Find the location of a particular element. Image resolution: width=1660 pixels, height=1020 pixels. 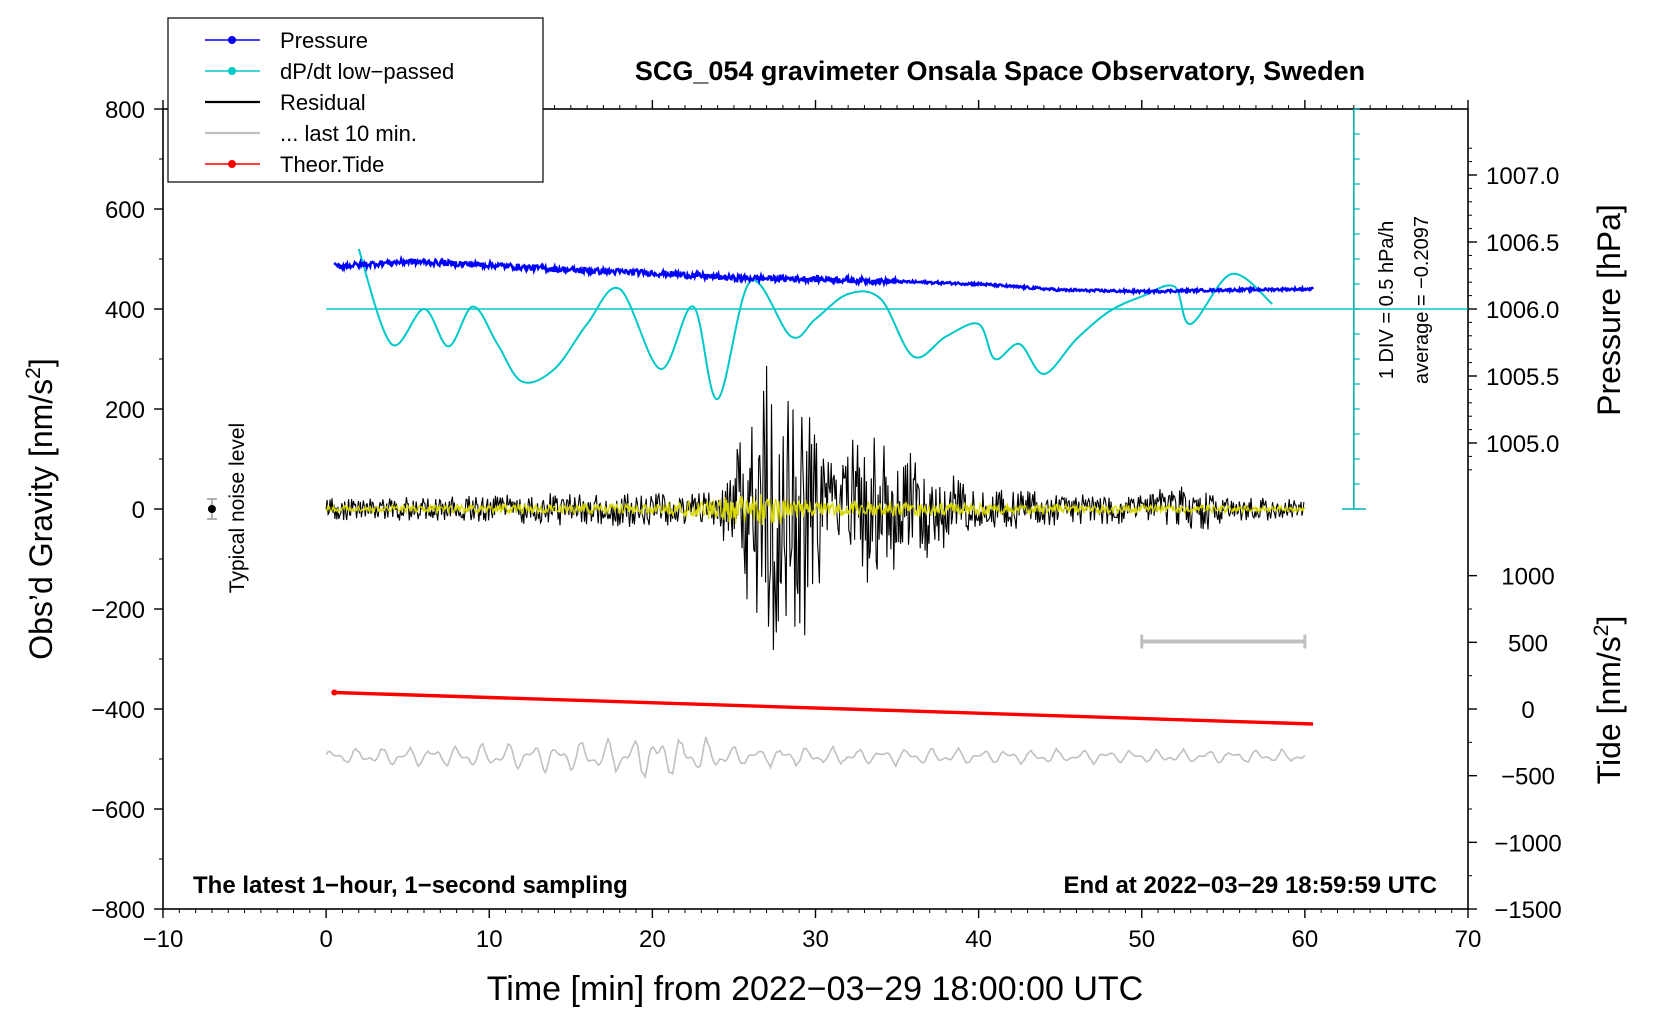

x-tick-labels: −10 0 10 20 30 40 50 60 70 is located at coordinates (812, 939).